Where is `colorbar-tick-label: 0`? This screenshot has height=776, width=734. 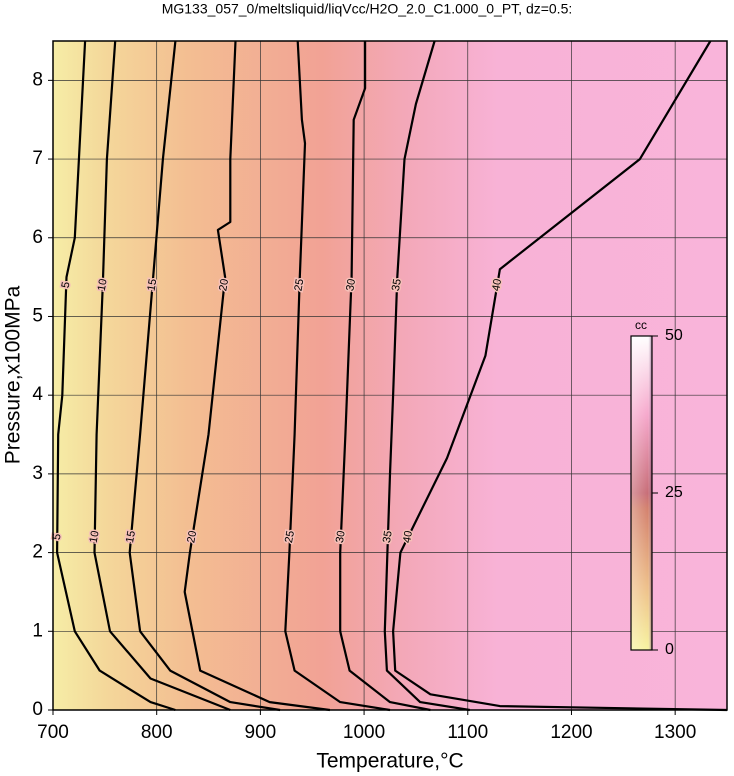
colorbar-tick-label: 0 is located at coordinates (669, 649).